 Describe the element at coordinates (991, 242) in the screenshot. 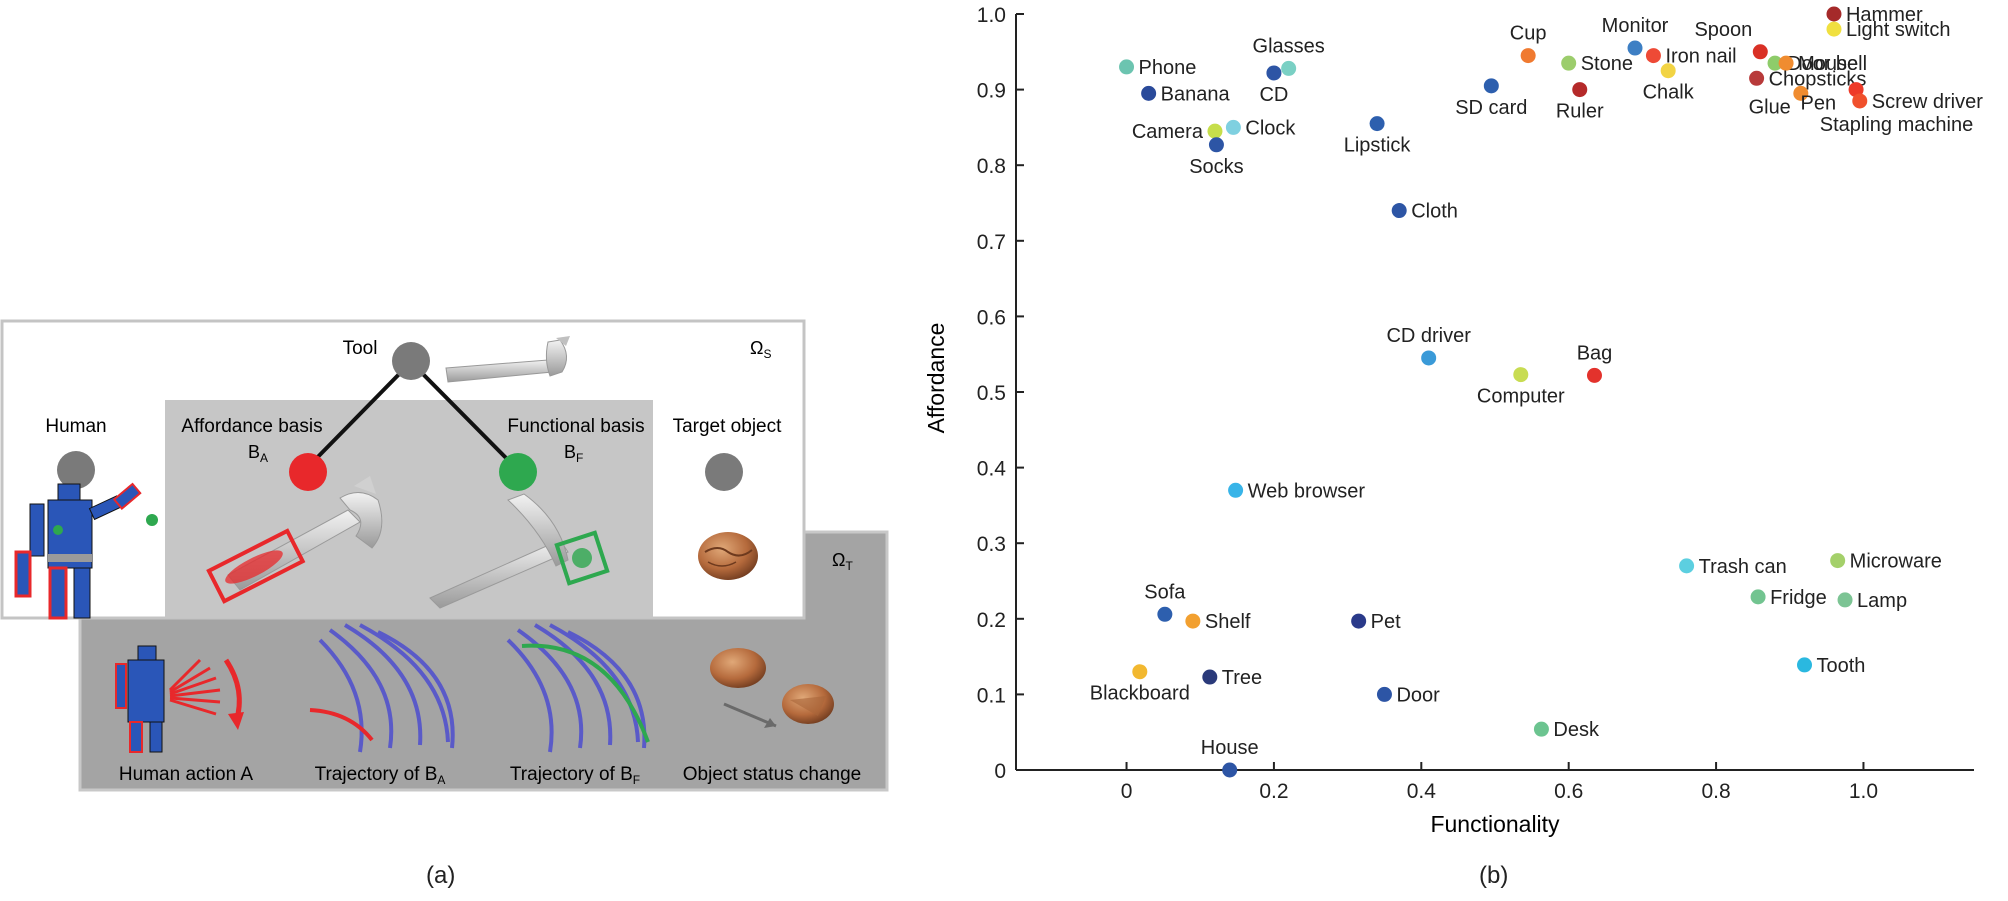

I see `y-tick-label: 0.7` at that location.